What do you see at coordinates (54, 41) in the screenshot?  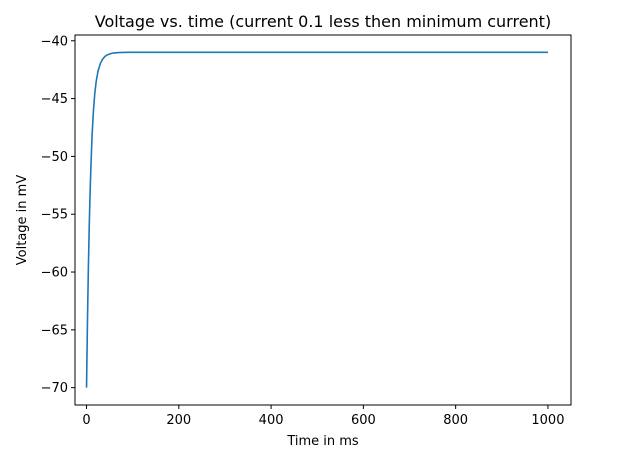 I see `y-tick-label: −40` at bounding box center [54, 41].